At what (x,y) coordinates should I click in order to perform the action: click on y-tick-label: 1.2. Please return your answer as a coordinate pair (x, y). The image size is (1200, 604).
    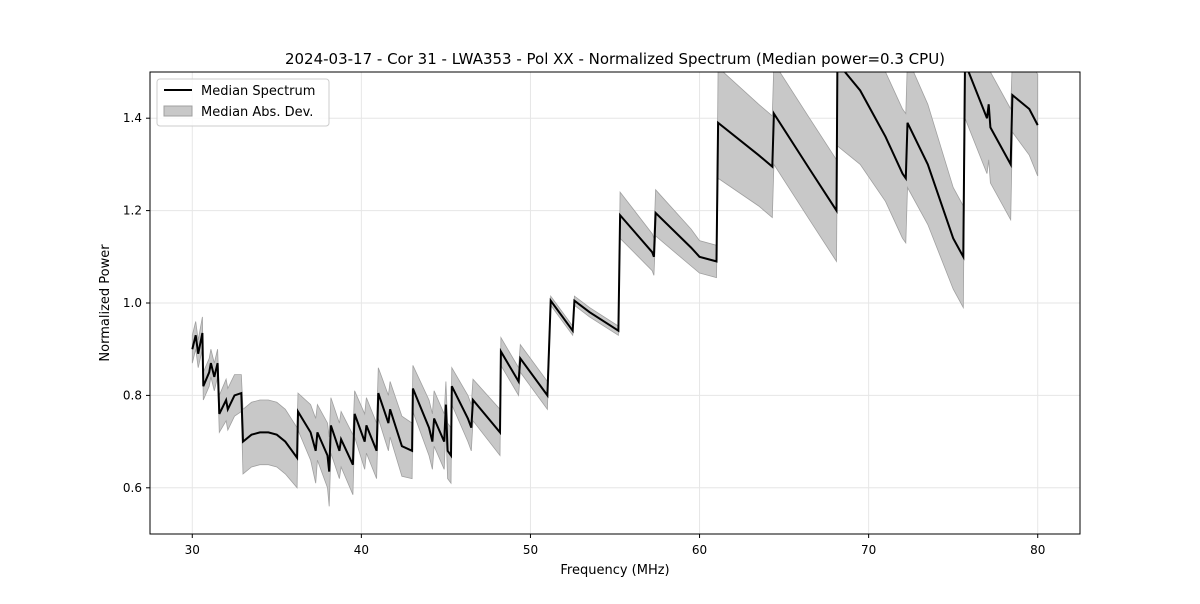
    Looking at the image, I should click on (132, 211).